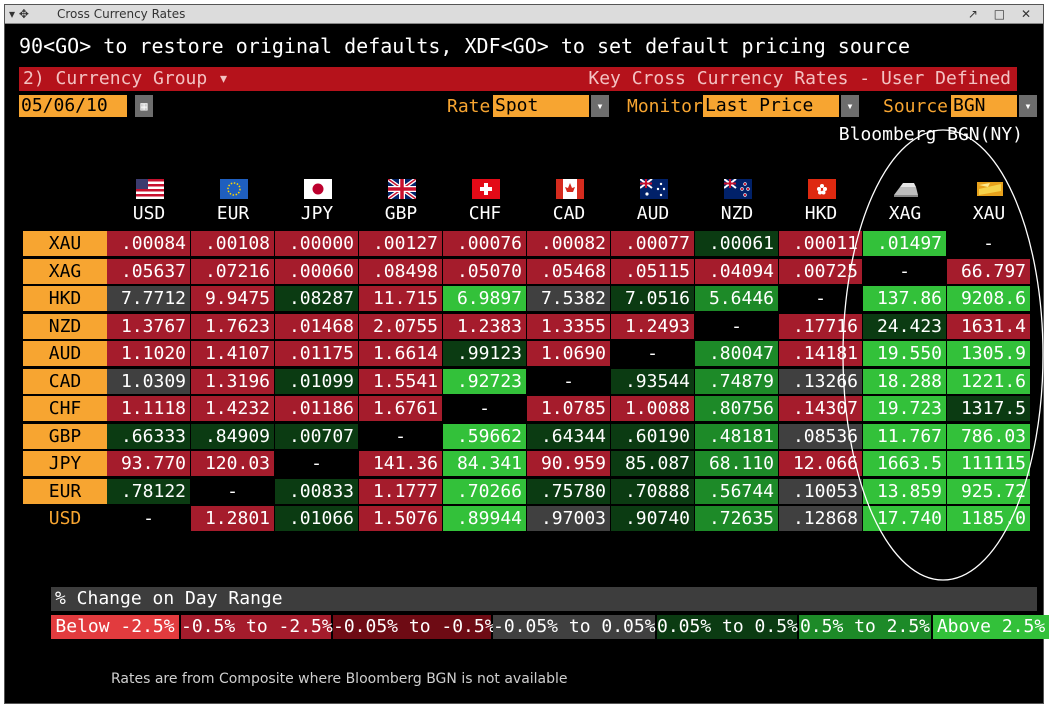 The image size is (1051, 710). What do you see at coordinates (144, 106) in the screenshot?
I see `calendar-icon: ▦` at bounding box center [144, 106].